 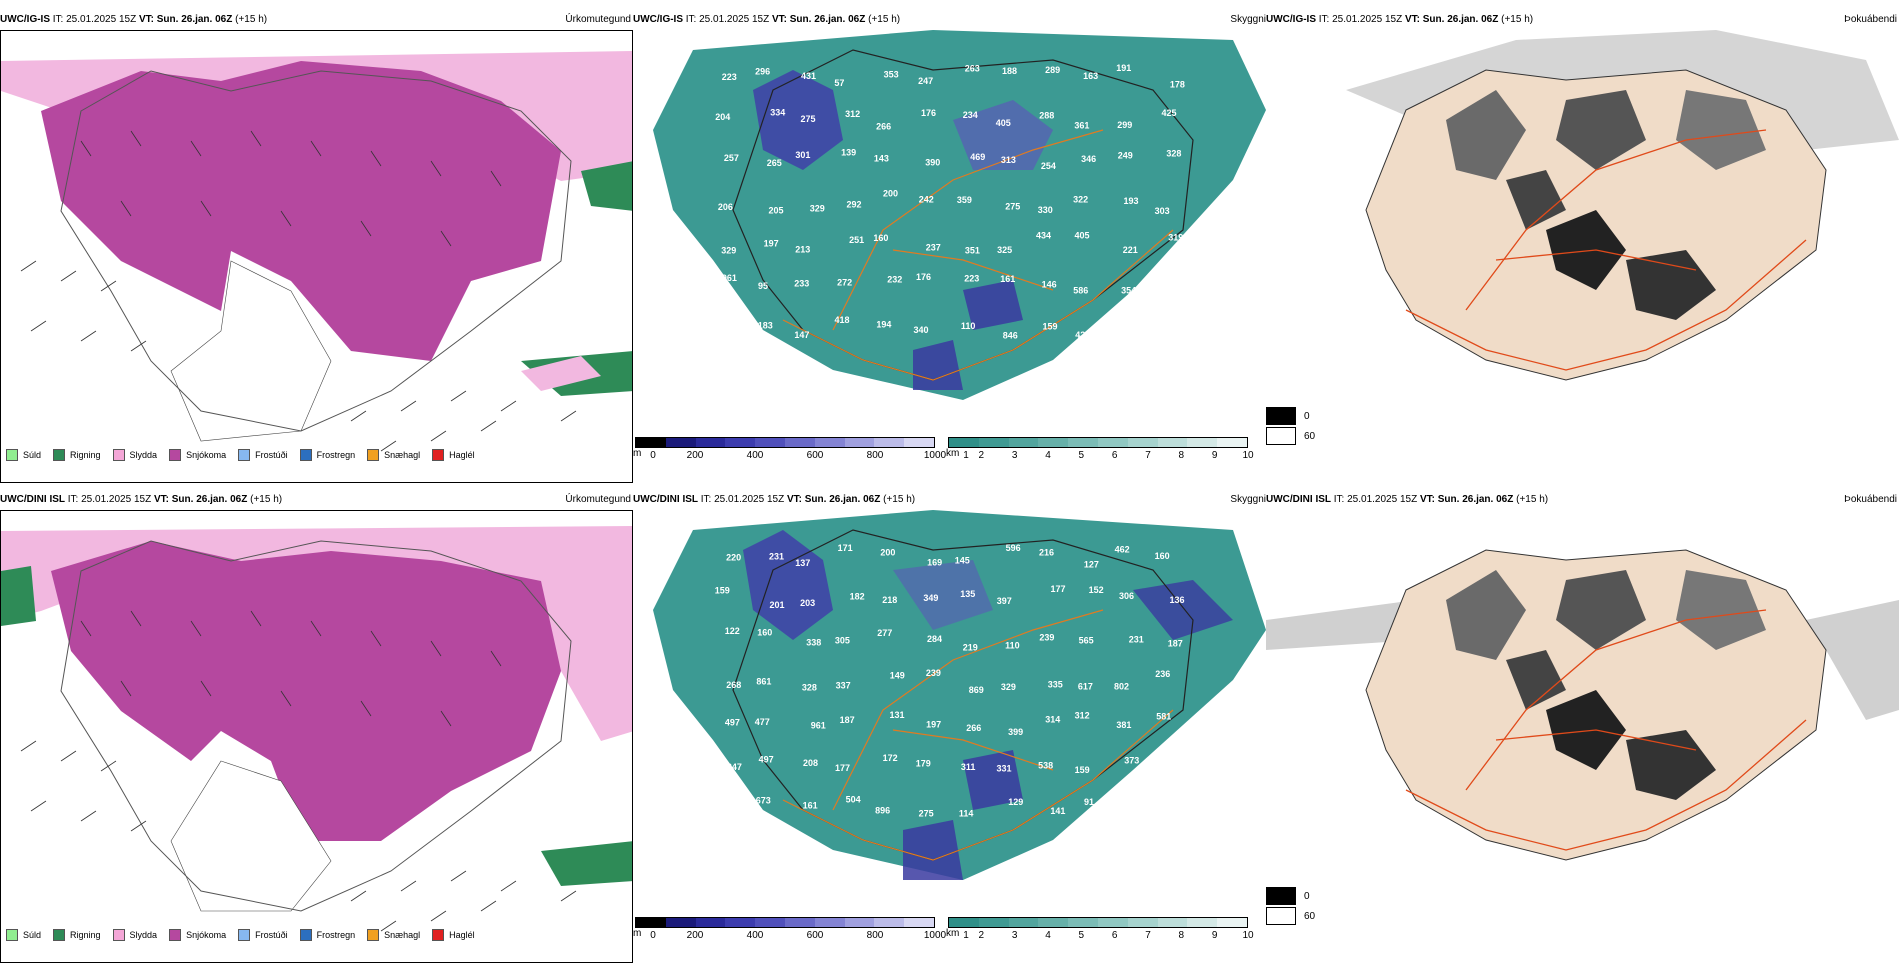 I want to click on cloud-base-label: 504, so click(x=853, y=799).